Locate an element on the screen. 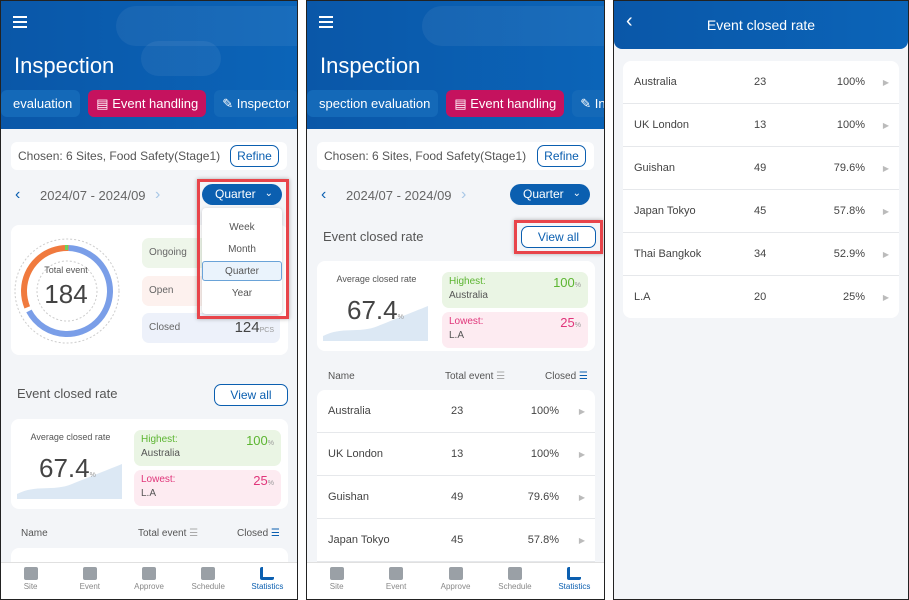  table-row: L.A 20 25% ▶ is located at coordinates (761, 297).